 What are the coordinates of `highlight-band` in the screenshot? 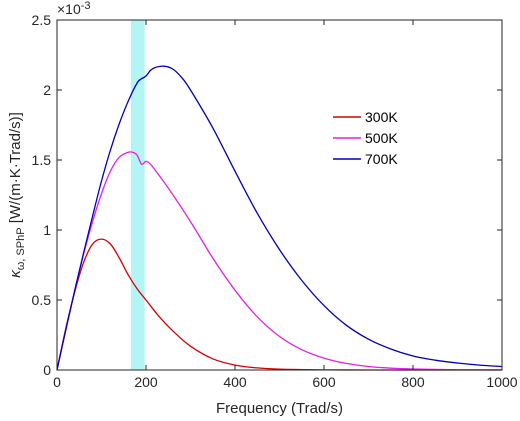 It's located at (137, 195).